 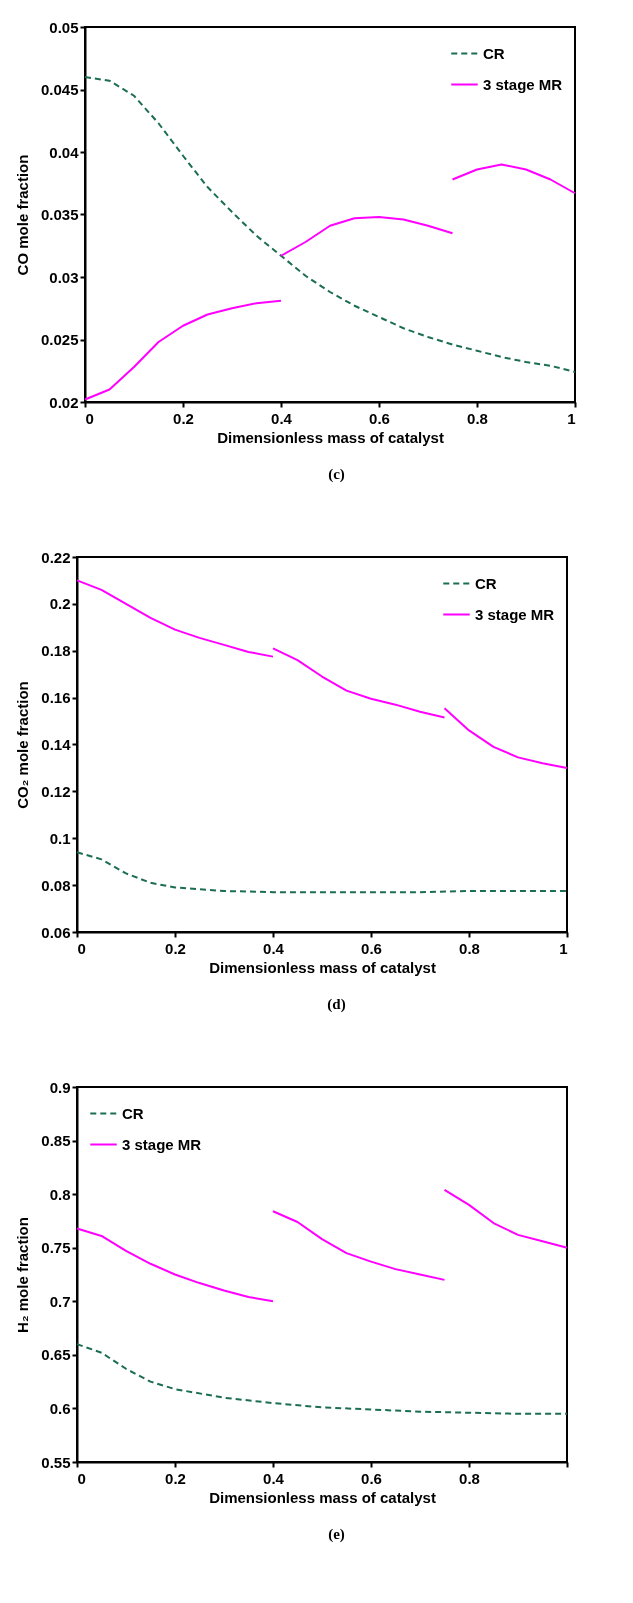 I want to click on y-tick-label: 0.55, so click(x=56, y=1462).